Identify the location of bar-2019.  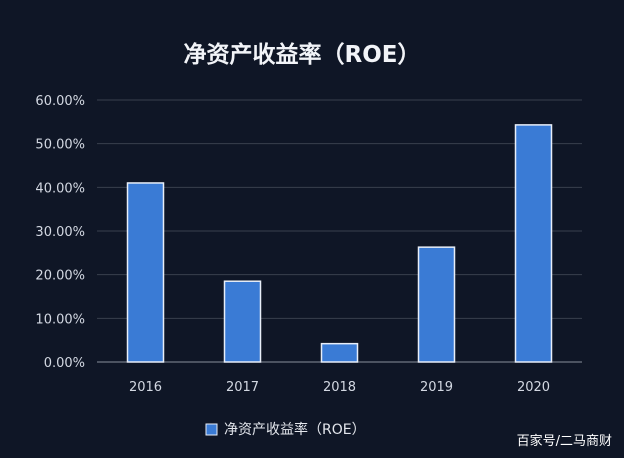
(436, 304).